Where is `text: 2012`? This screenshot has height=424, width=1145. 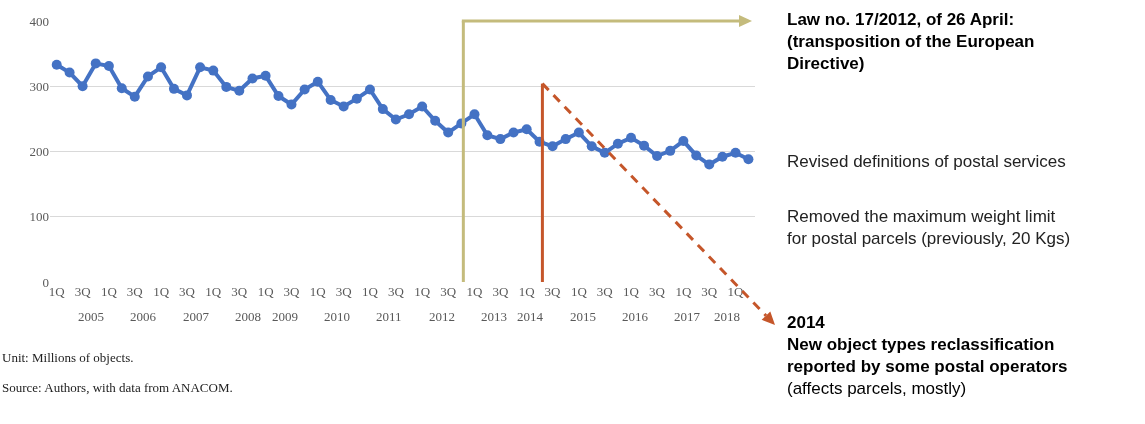
text: 2012 is located at coordinates (442, 316).